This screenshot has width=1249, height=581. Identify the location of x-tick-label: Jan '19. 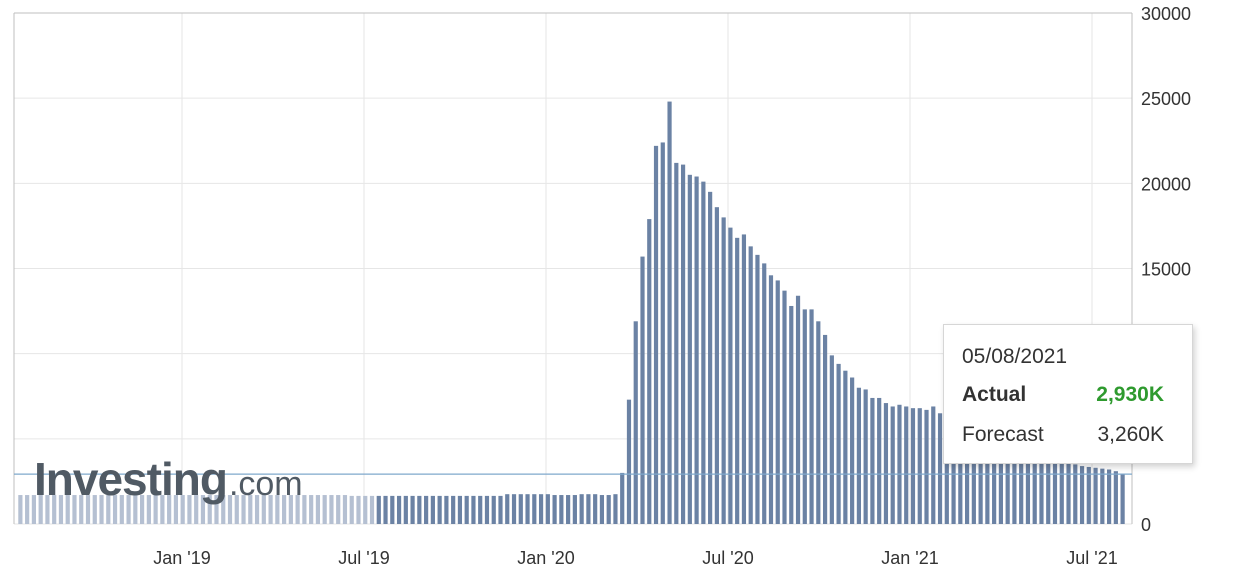
(181, 558).